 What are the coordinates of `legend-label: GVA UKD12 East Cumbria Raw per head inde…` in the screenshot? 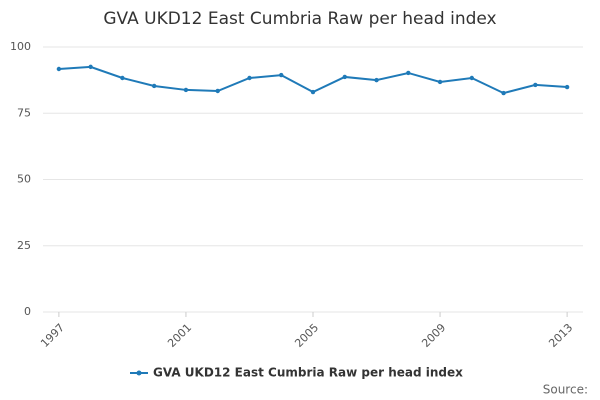 It's located at (308, 373).